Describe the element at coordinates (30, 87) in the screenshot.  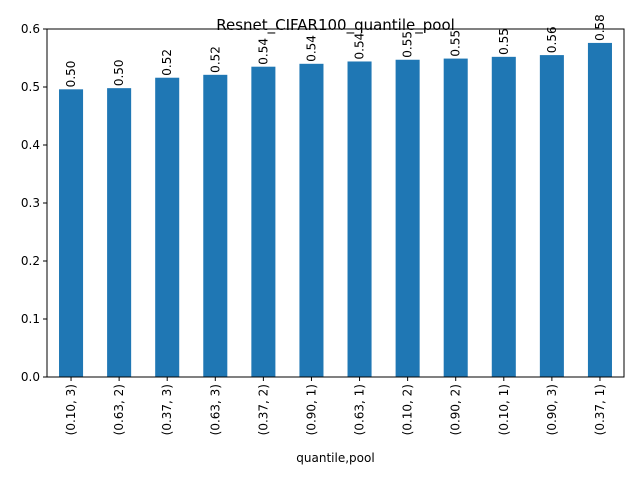
I see `y-tick-label: 0.5` at that location.